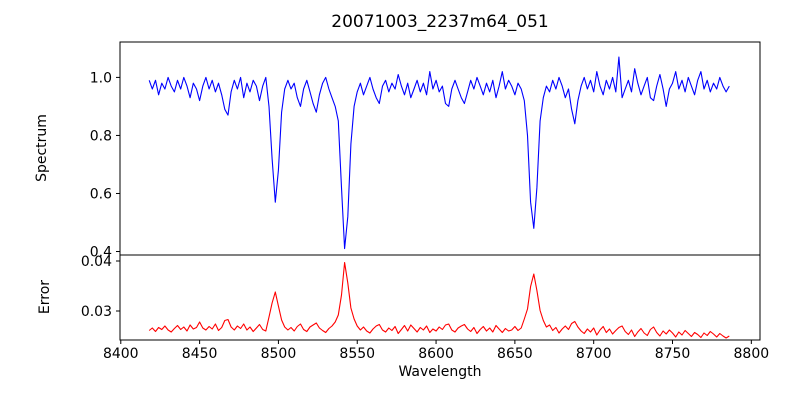 This screenshot has height=400, width=800. I want to click on error-y-tick-label: 0.04, so click(96, 262).